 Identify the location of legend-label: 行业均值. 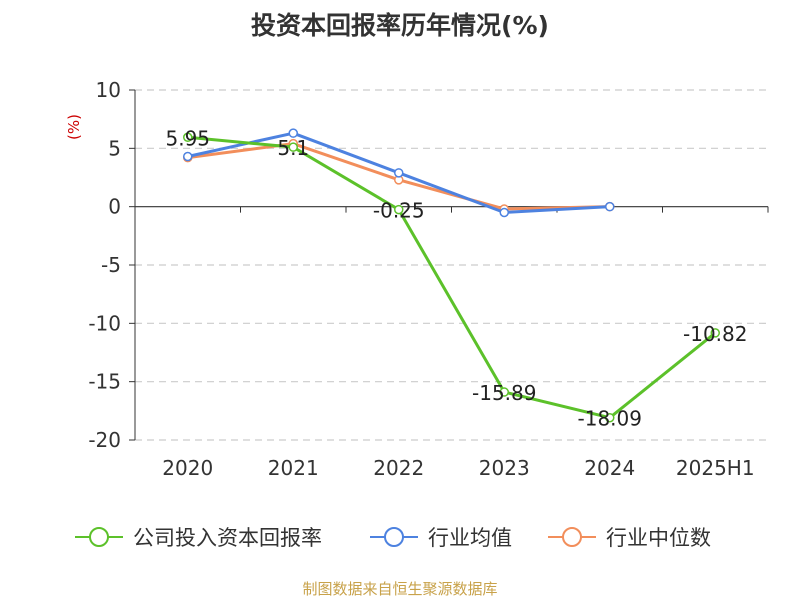
(470, 538).